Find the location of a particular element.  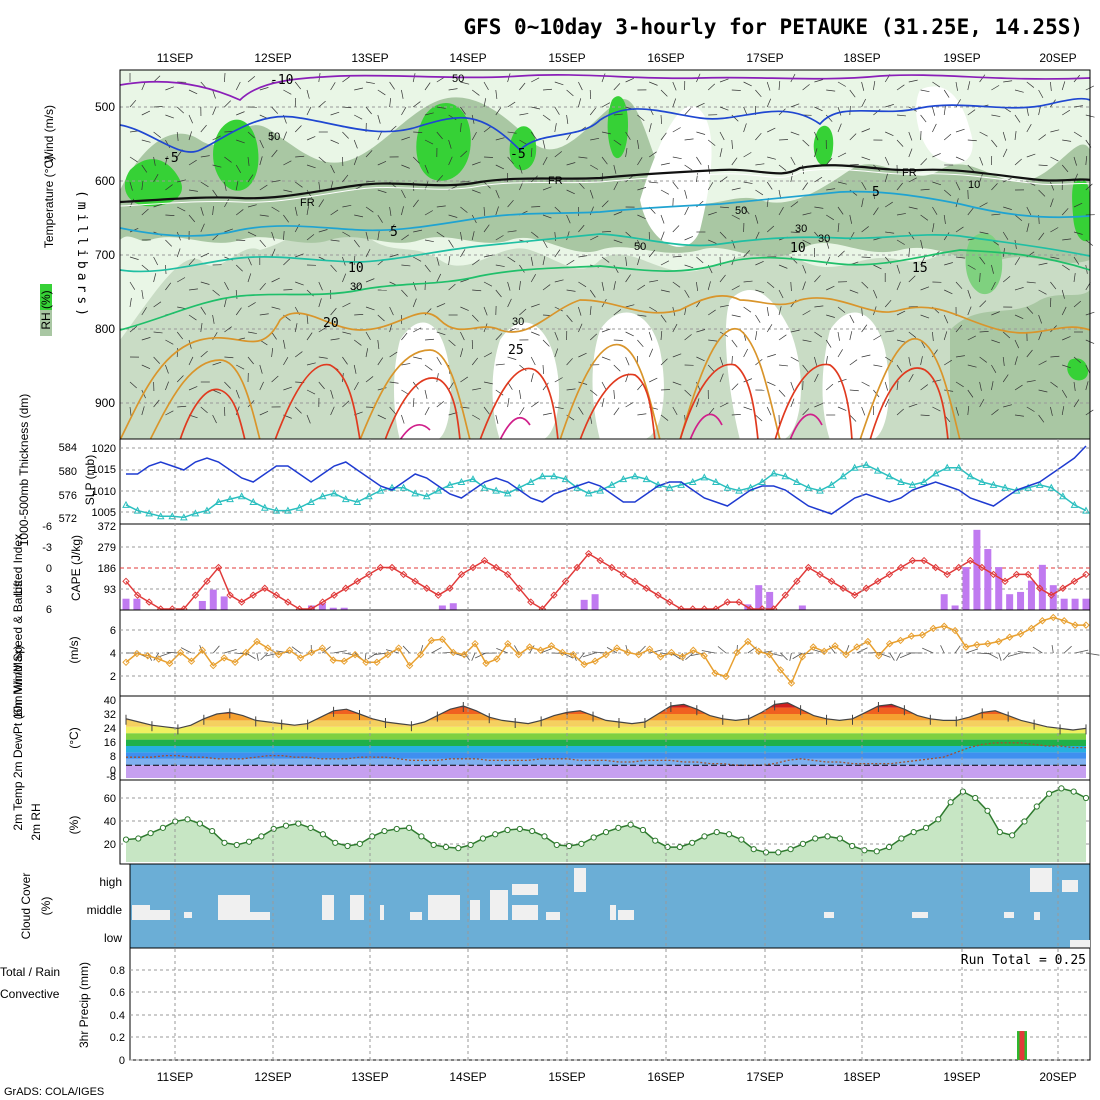

wind-tick: 2 is located at coordinates (113, 677).